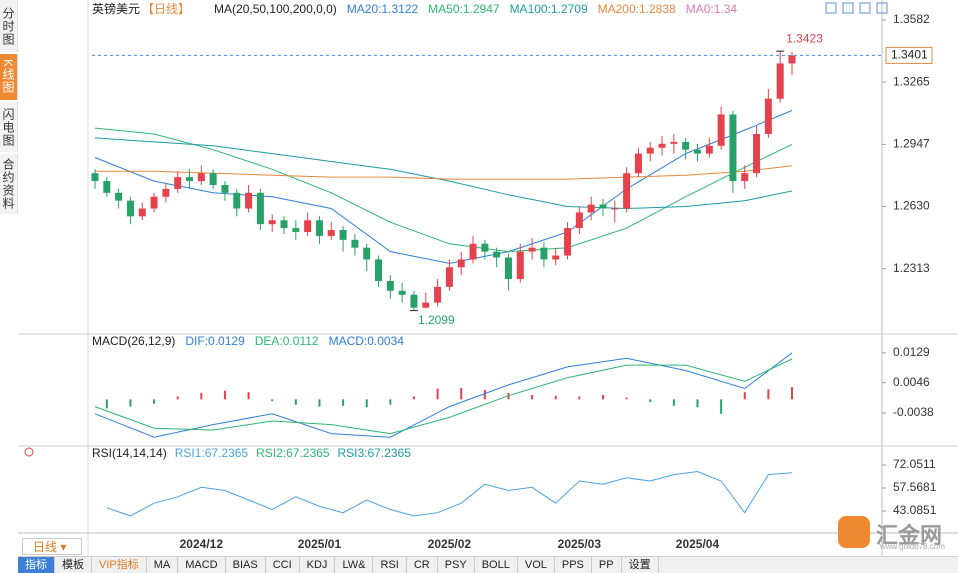 This screenshot has width=958, height=573. I want to click on sidebar-tab: K线图, so click(9, 77).